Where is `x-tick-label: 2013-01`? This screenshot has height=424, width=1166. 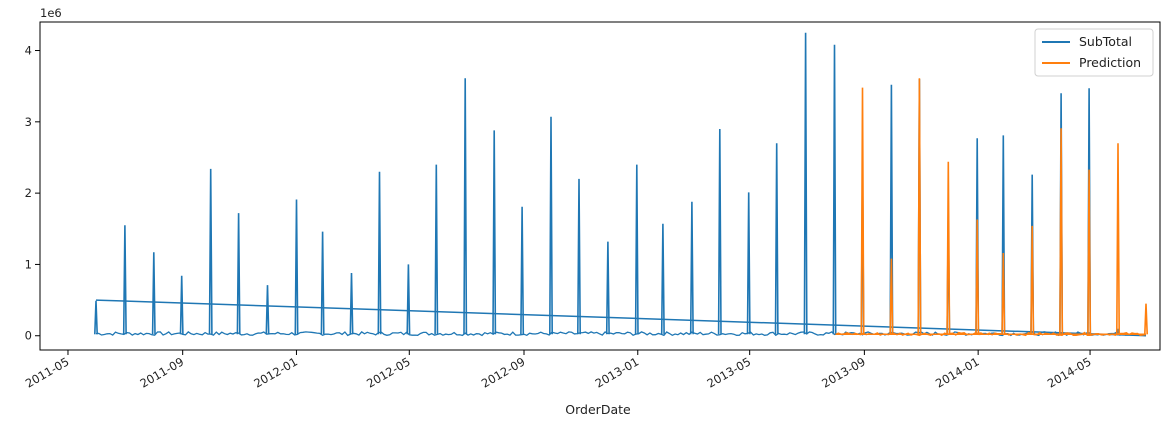
x-tick-label: 2013-01 is located at coordinates (617, 372).